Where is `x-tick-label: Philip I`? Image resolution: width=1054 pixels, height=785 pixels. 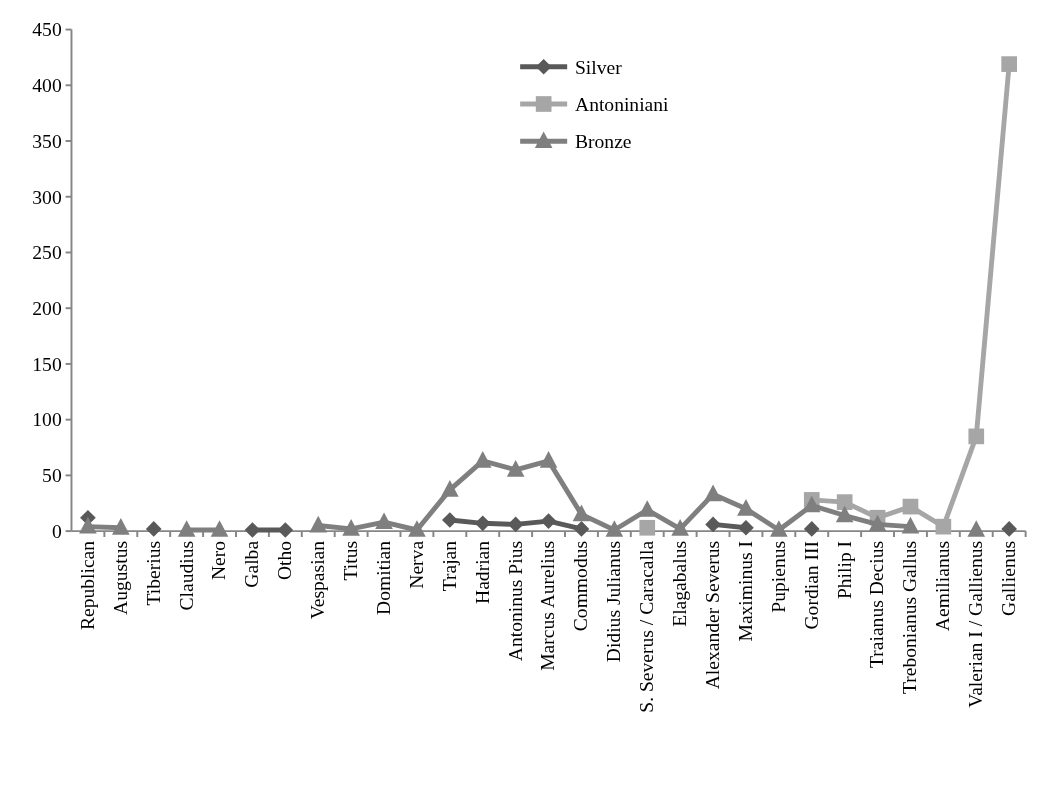 x-tick-label: Philip I is located at coordinates (844, 570).